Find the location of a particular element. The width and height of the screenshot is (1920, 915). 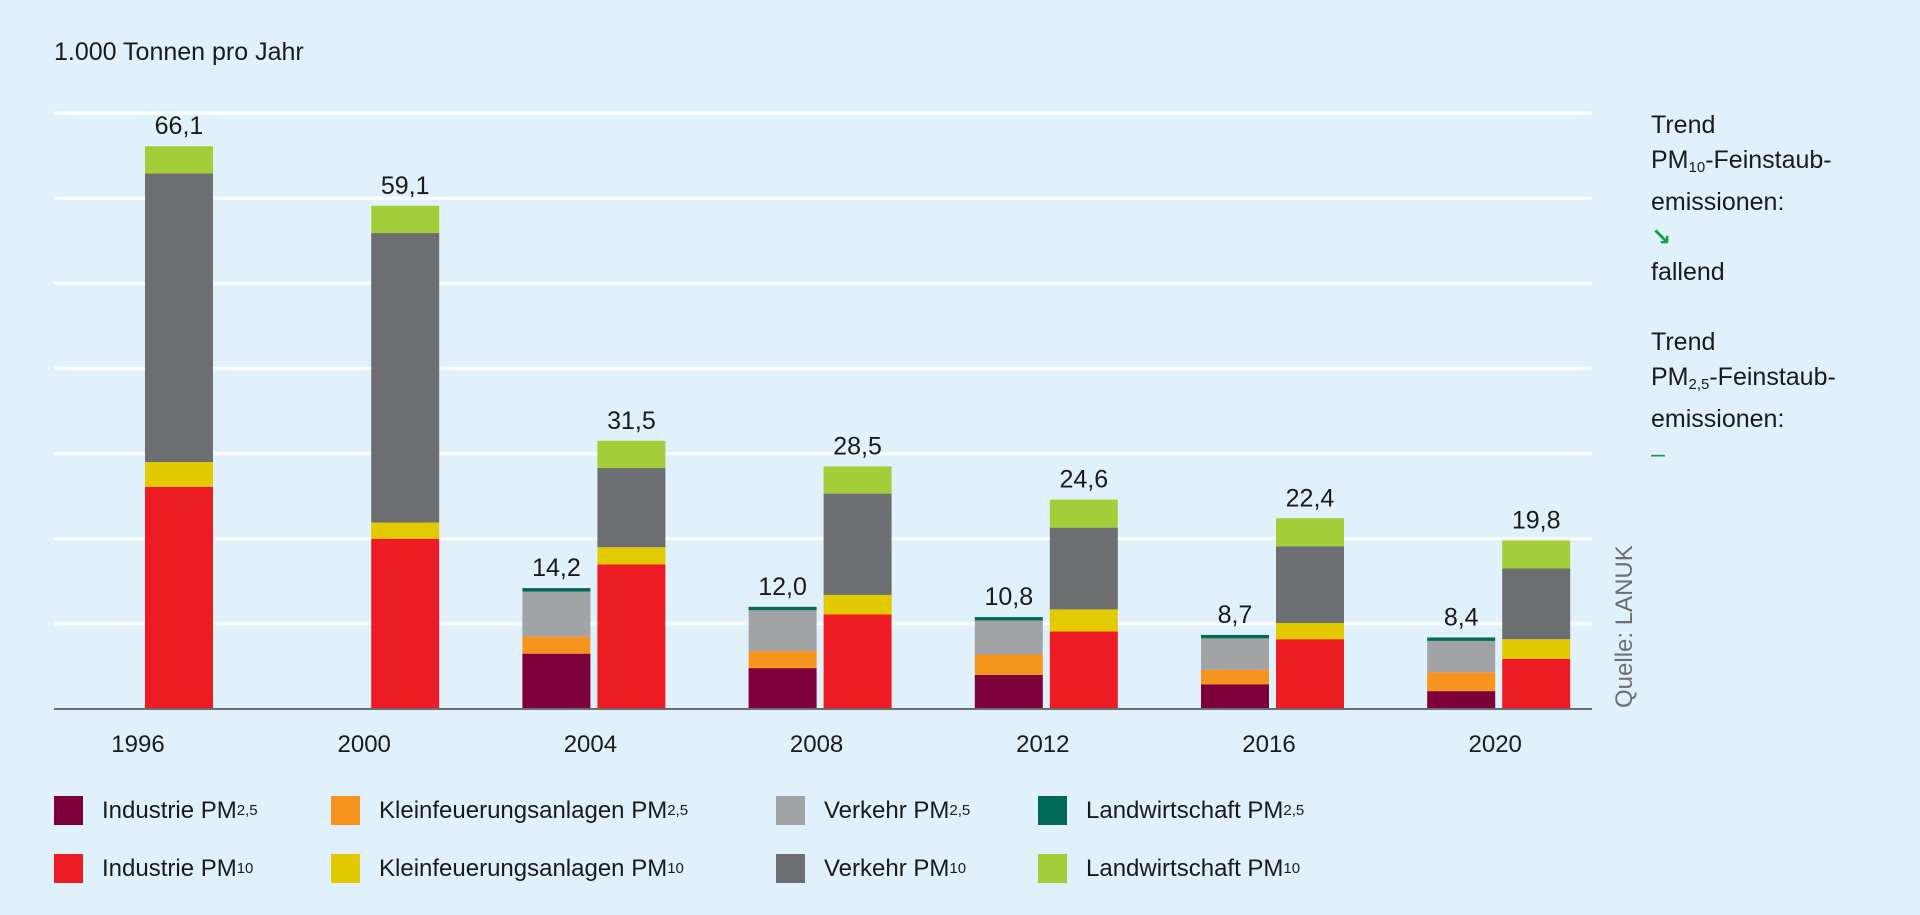

legend-item: Kleinfeuerungsanlagen PM 10 is located at coordinates (507, 868).